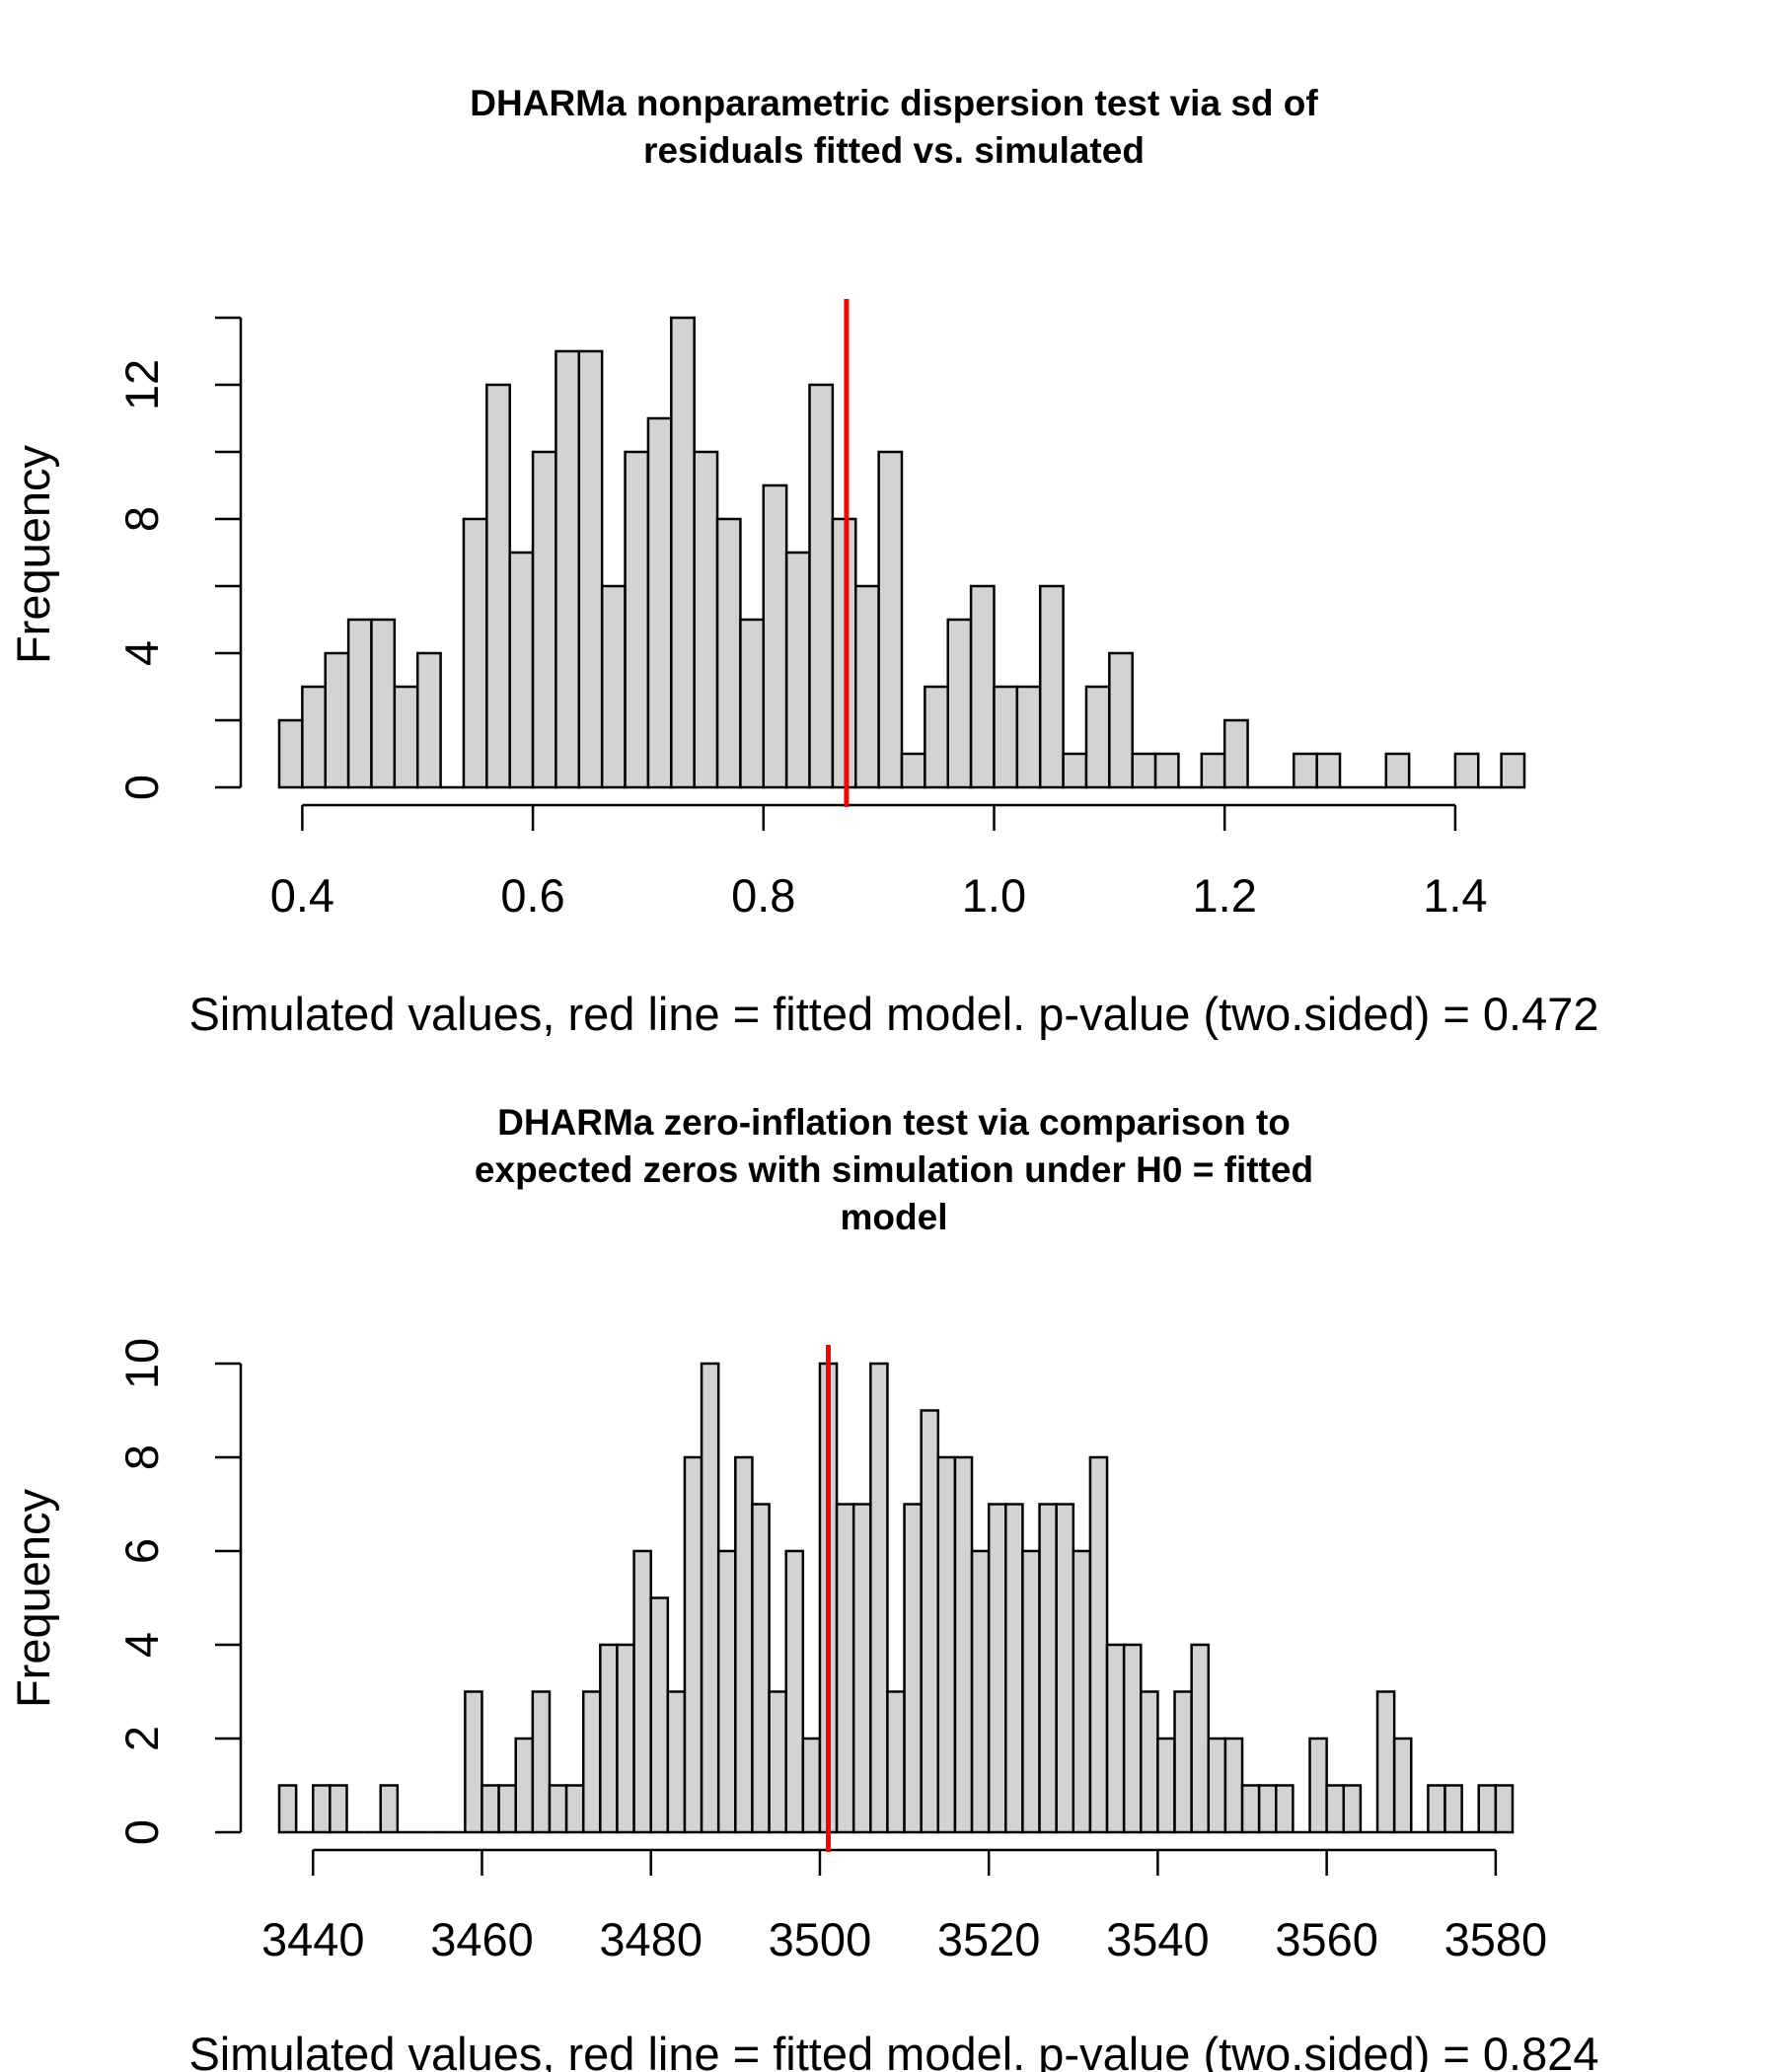  Describe the element at coordinates (821, 1939) in the screenshot. I see `x-tick-label: 3500` at that location.